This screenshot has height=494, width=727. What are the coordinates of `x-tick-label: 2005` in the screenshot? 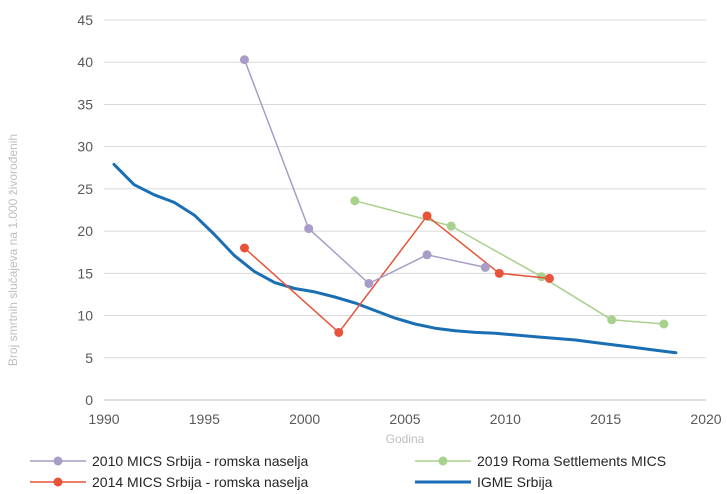 It's located at (404, 419).